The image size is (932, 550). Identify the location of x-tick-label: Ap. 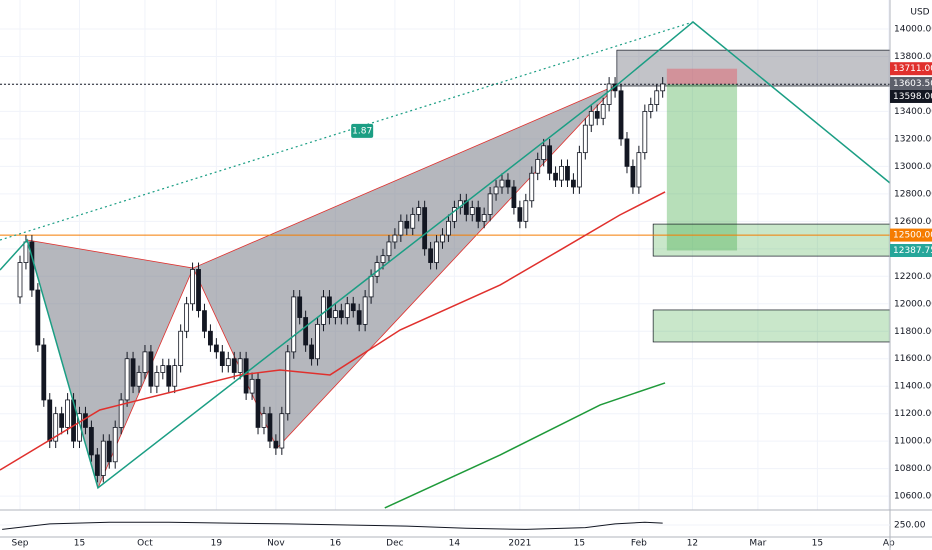
(889, 544).